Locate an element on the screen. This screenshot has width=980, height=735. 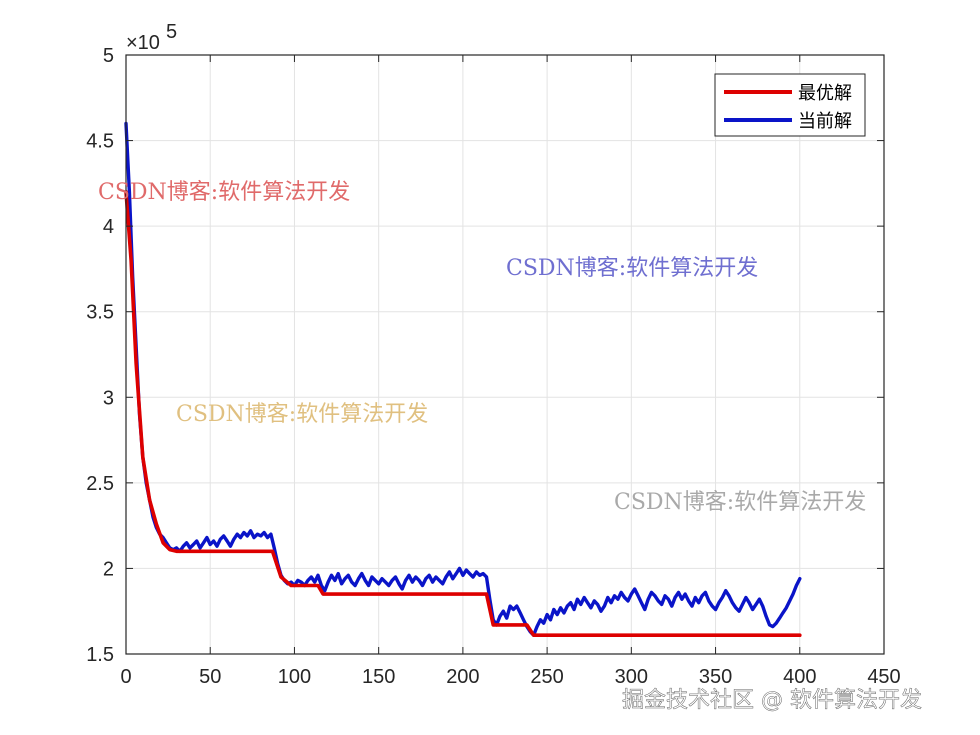
y-tick-label: 4.5 is located at coordinates (100, 142).